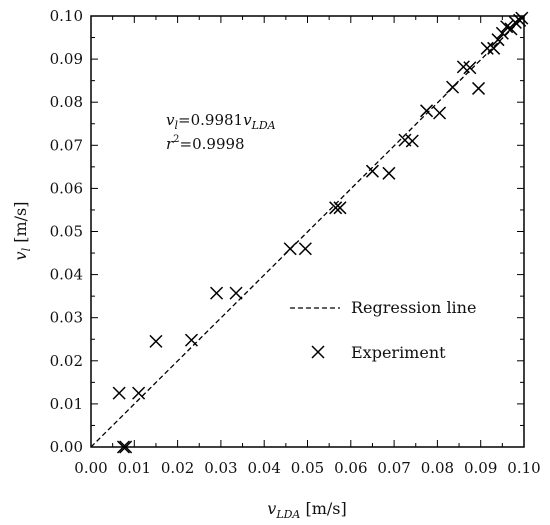  Describe the element at coordinates (220, 468) in the screenshot. I see `x-tick-label: 0.03` at that location.